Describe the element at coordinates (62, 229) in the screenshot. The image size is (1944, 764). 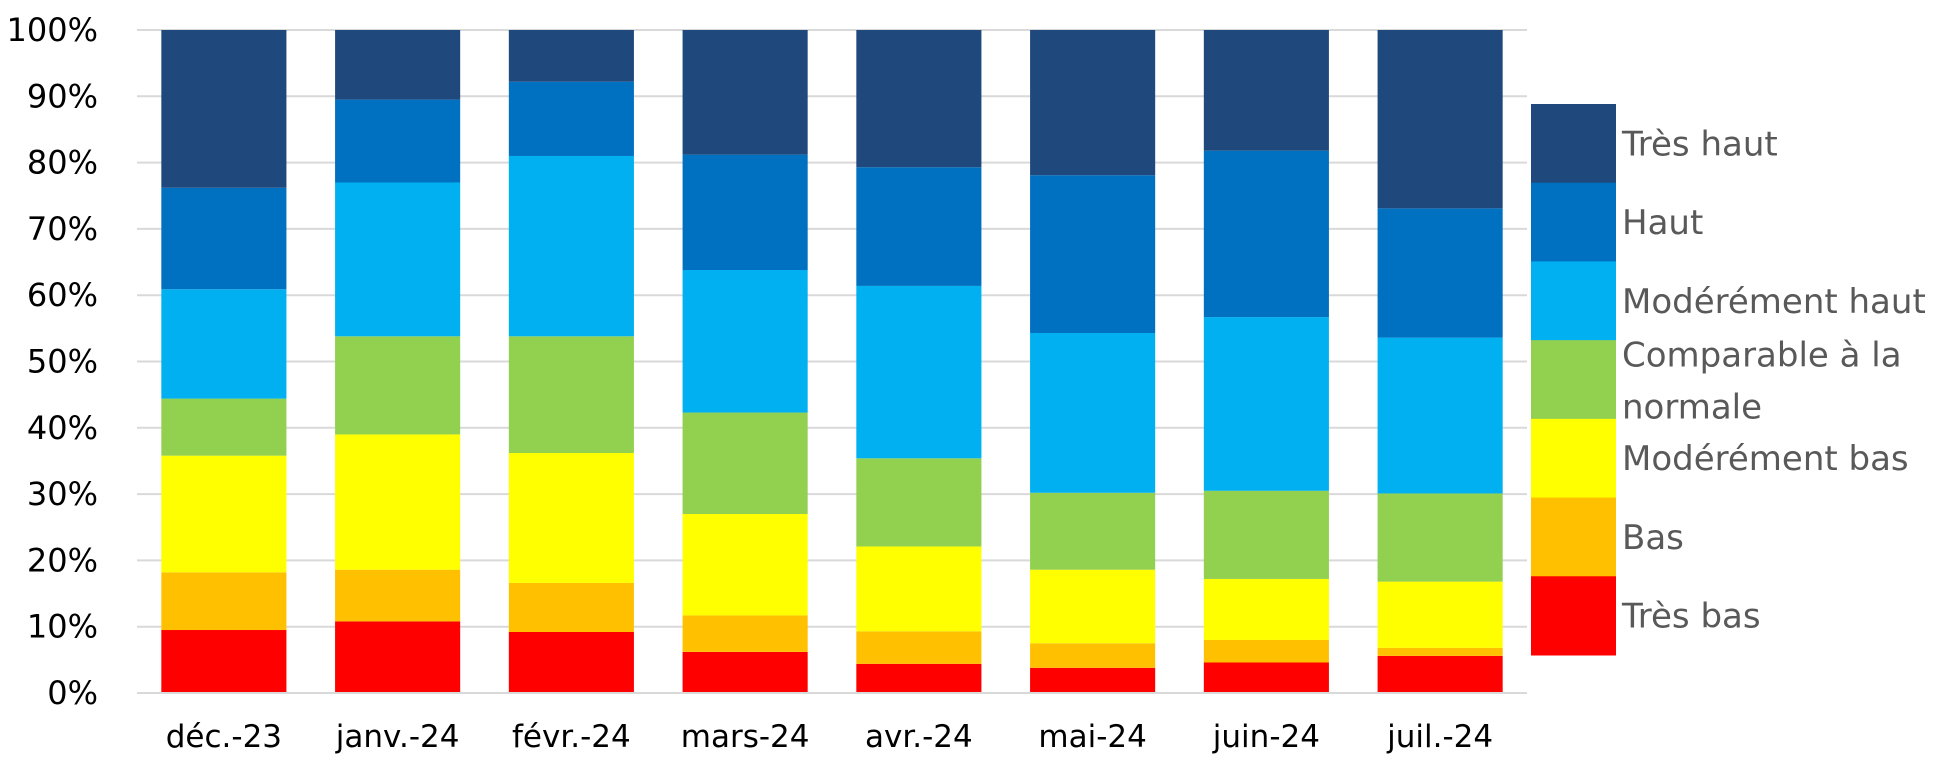
I see `y-tick-label: 70%` at that location.